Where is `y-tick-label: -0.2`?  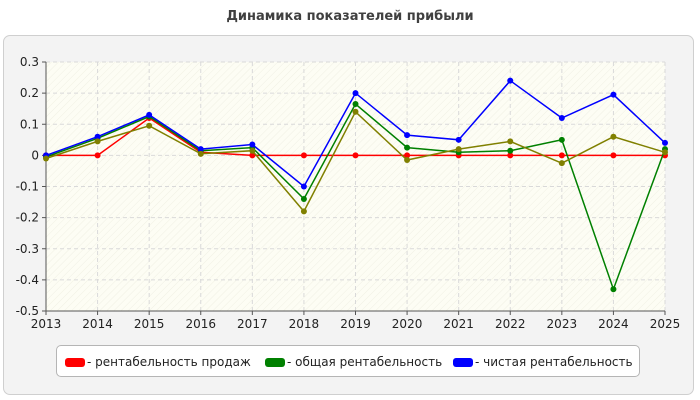
y-tick-label: -0.2 is located at coordinates (27, 218).